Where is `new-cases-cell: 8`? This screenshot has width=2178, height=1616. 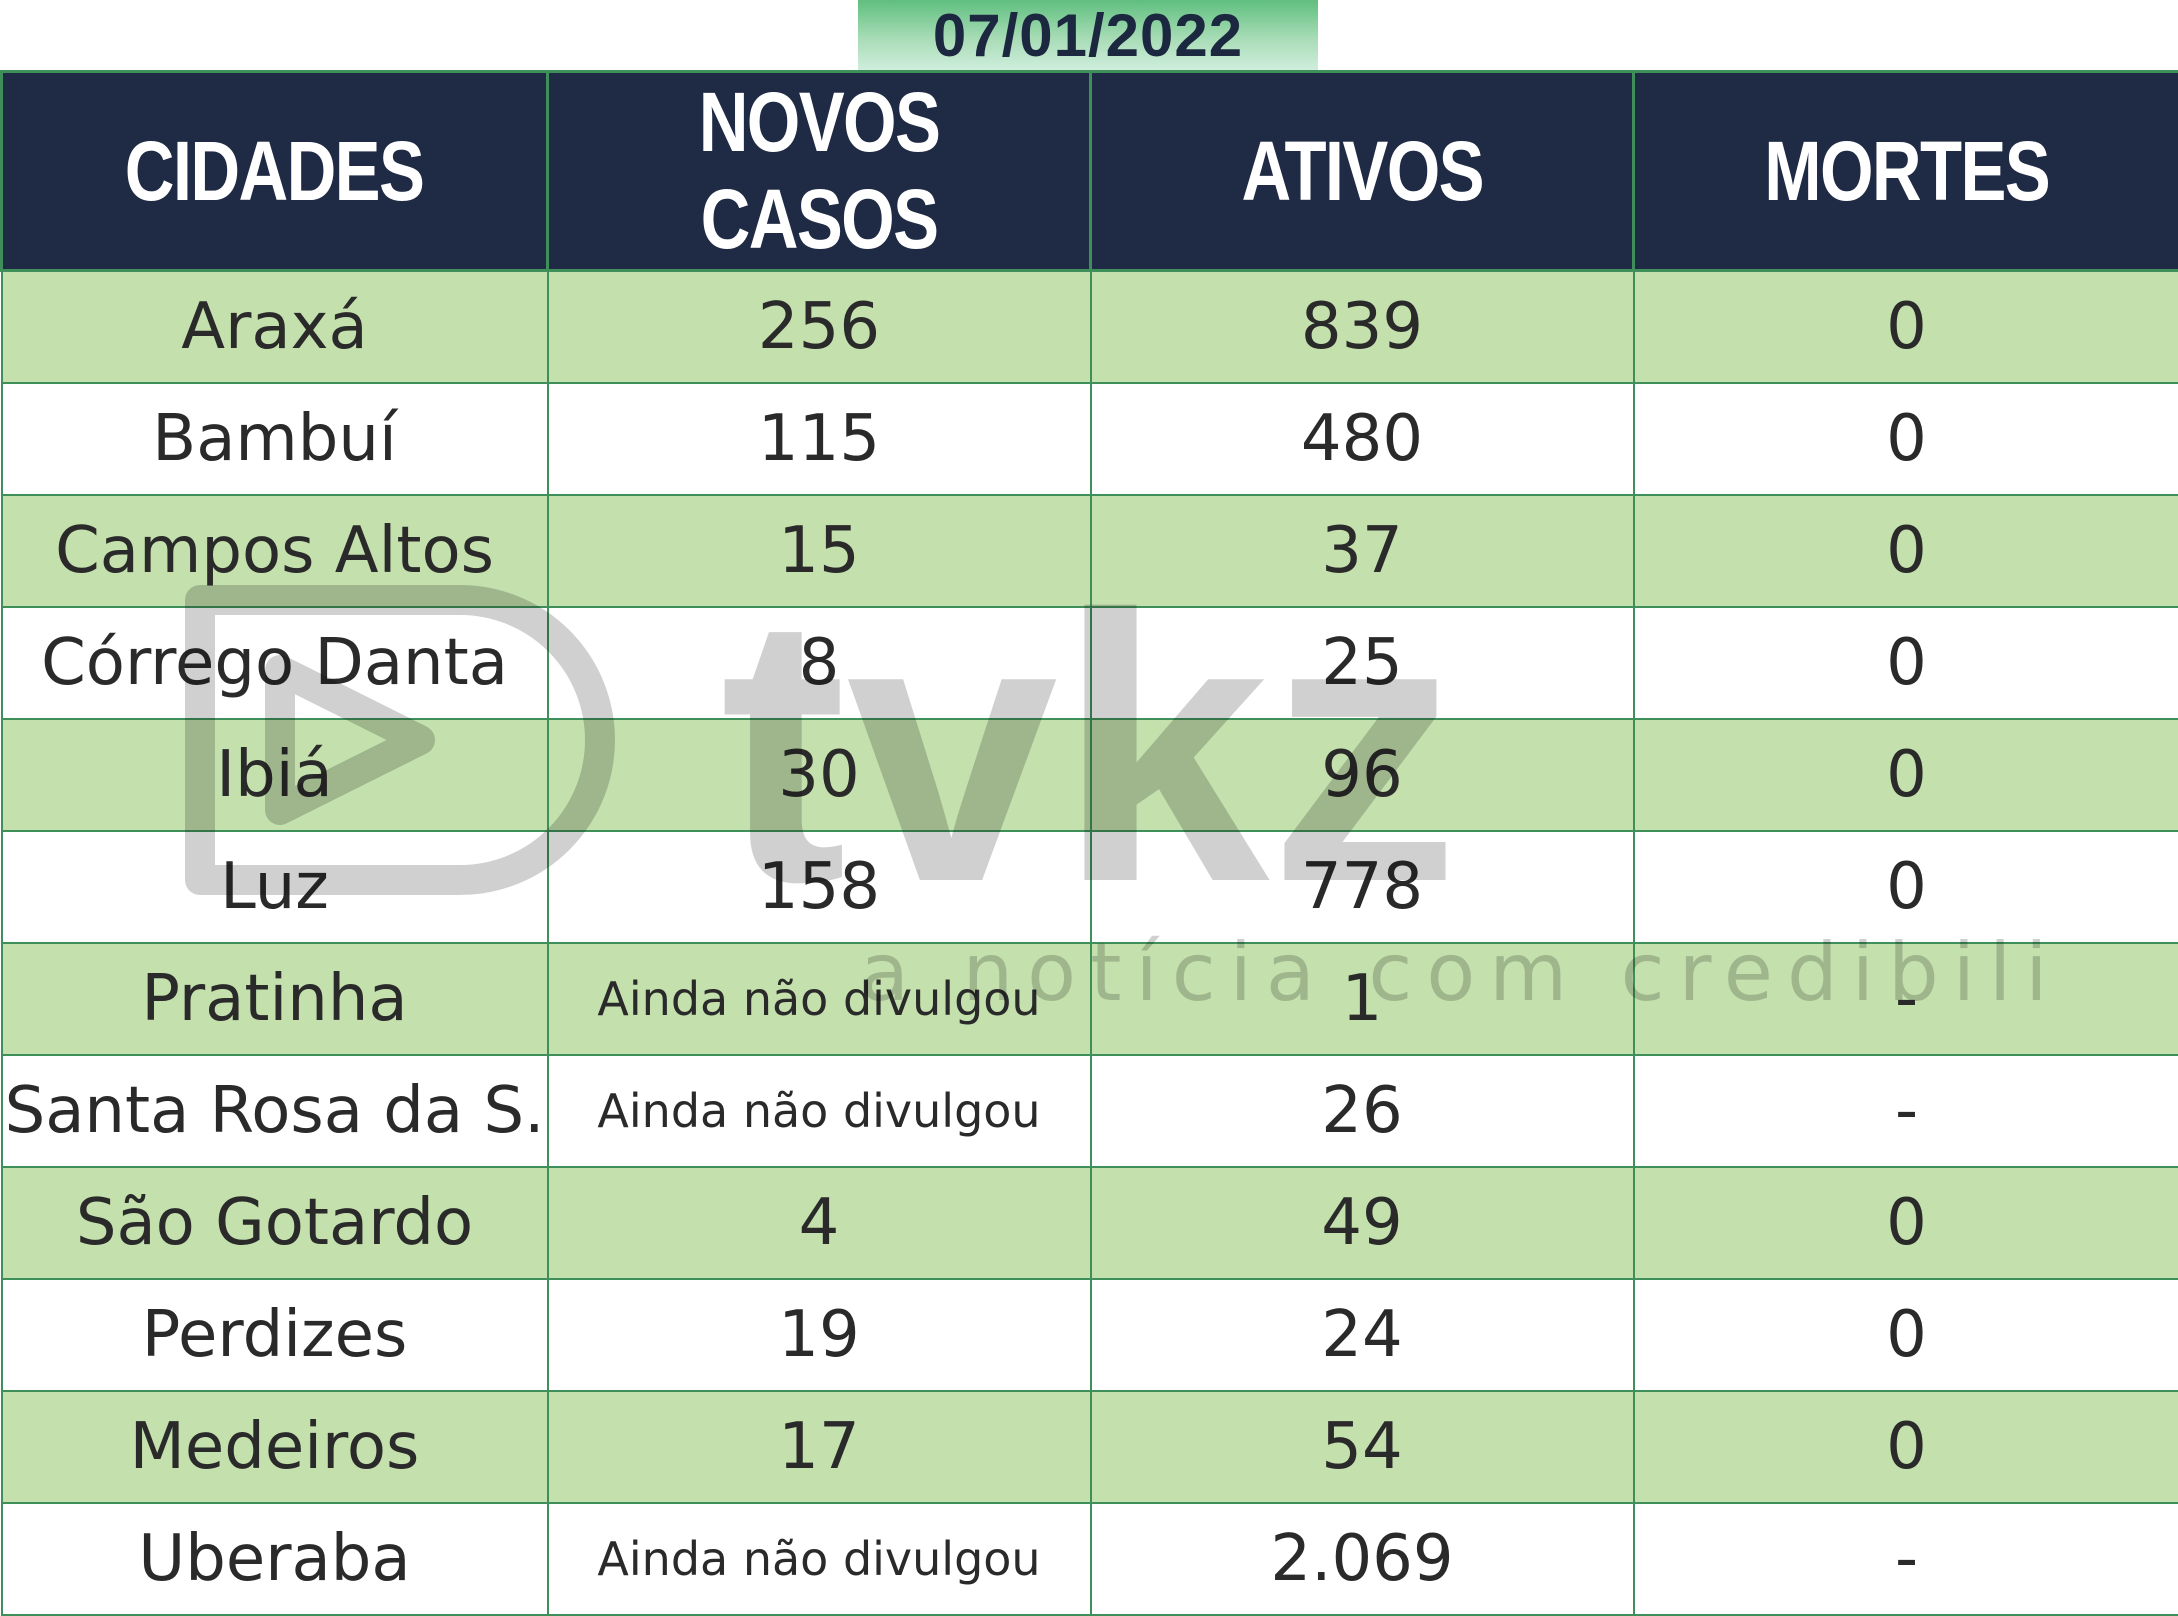 new-cases-cell: 8 is located at coordinates (819, 663).